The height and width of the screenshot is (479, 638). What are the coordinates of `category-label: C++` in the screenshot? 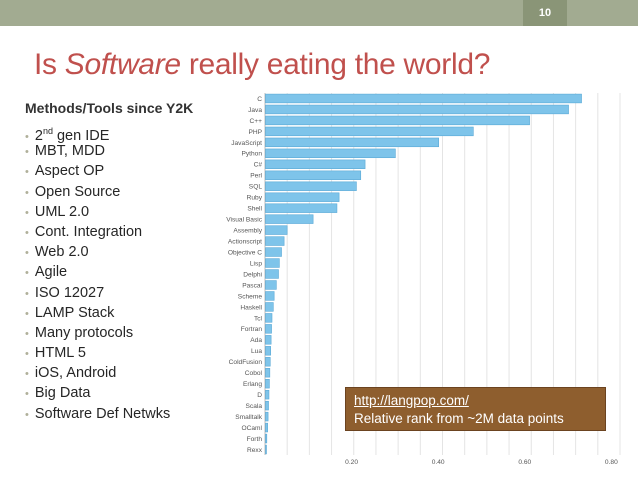 It's located at (256, 121).